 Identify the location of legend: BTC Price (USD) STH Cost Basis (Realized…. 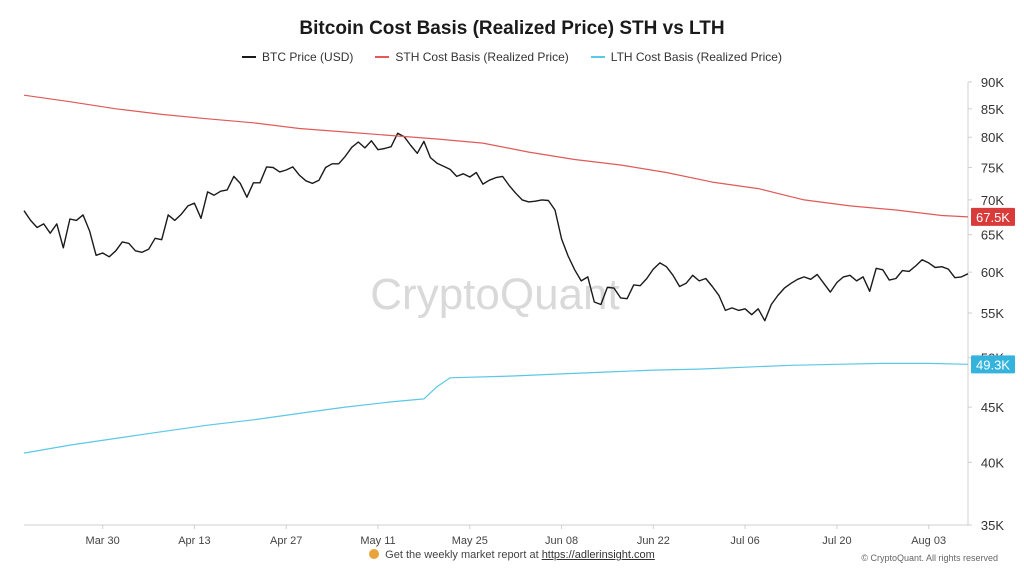
(512, 57).